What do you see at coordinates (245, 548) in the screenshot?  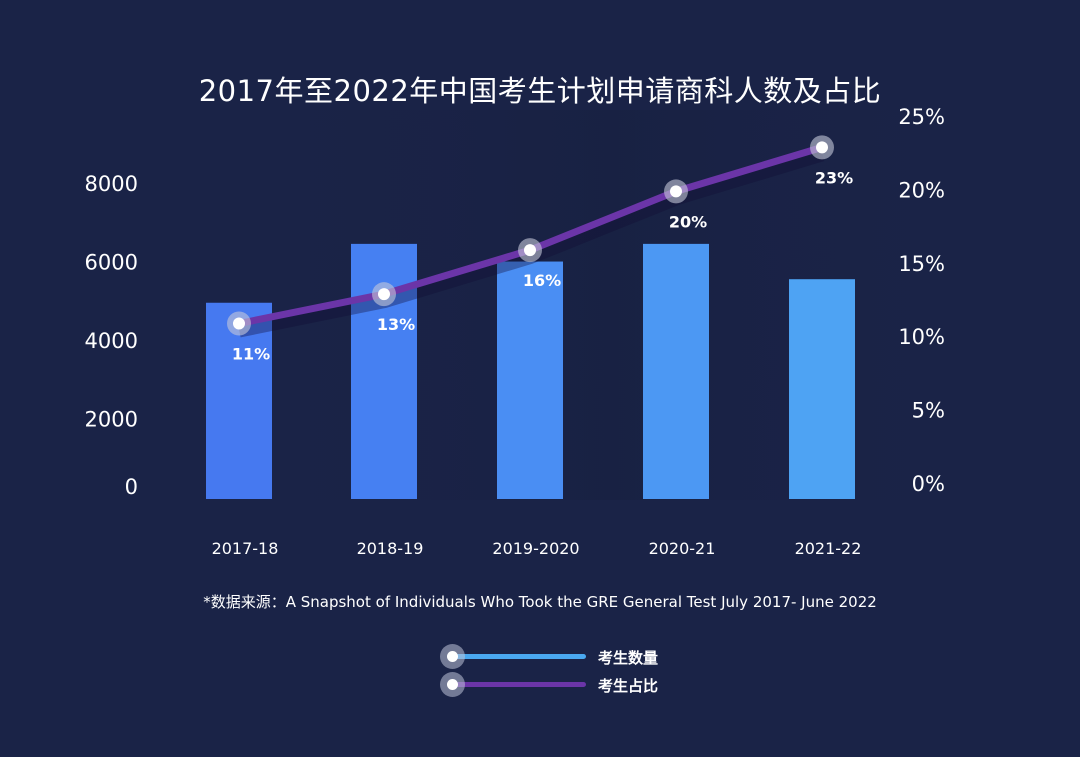 I see `x-tick-label: 2017-18` at bounding box center [245, 548].